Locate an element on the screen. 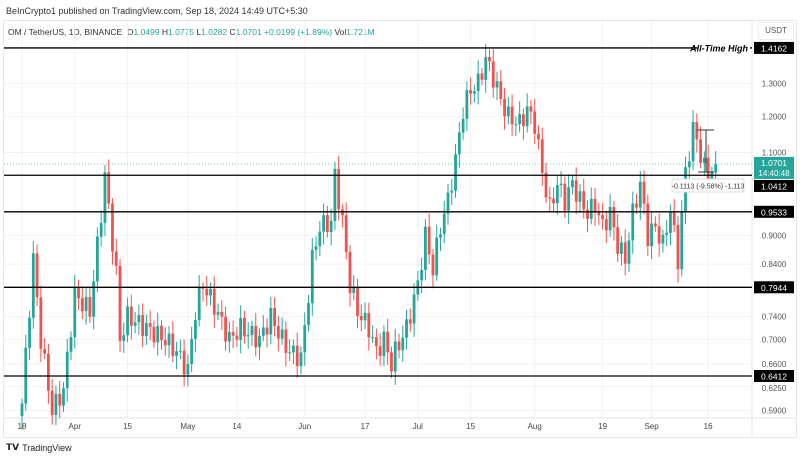 Image resolution: width=800 pixels, height=460 pixels. time-axis-tick: Aug is located at coordinates (535, 426).